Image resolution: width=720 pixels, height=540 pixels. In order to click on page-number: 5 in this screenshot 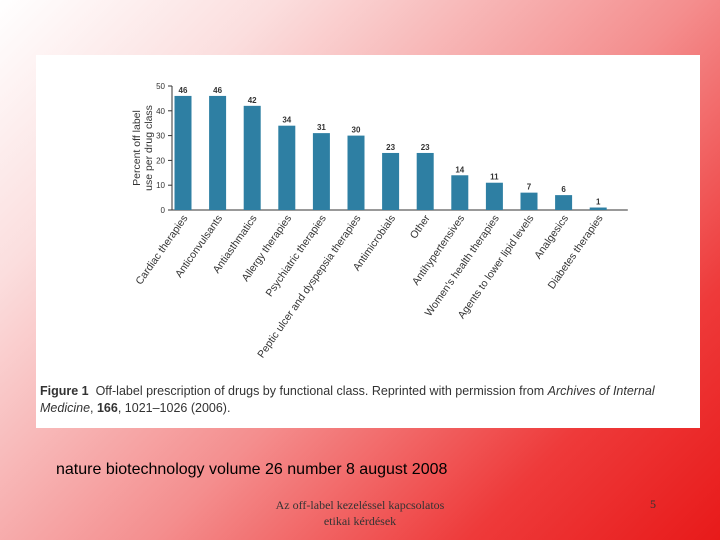, I will do `click(653, 504)`.